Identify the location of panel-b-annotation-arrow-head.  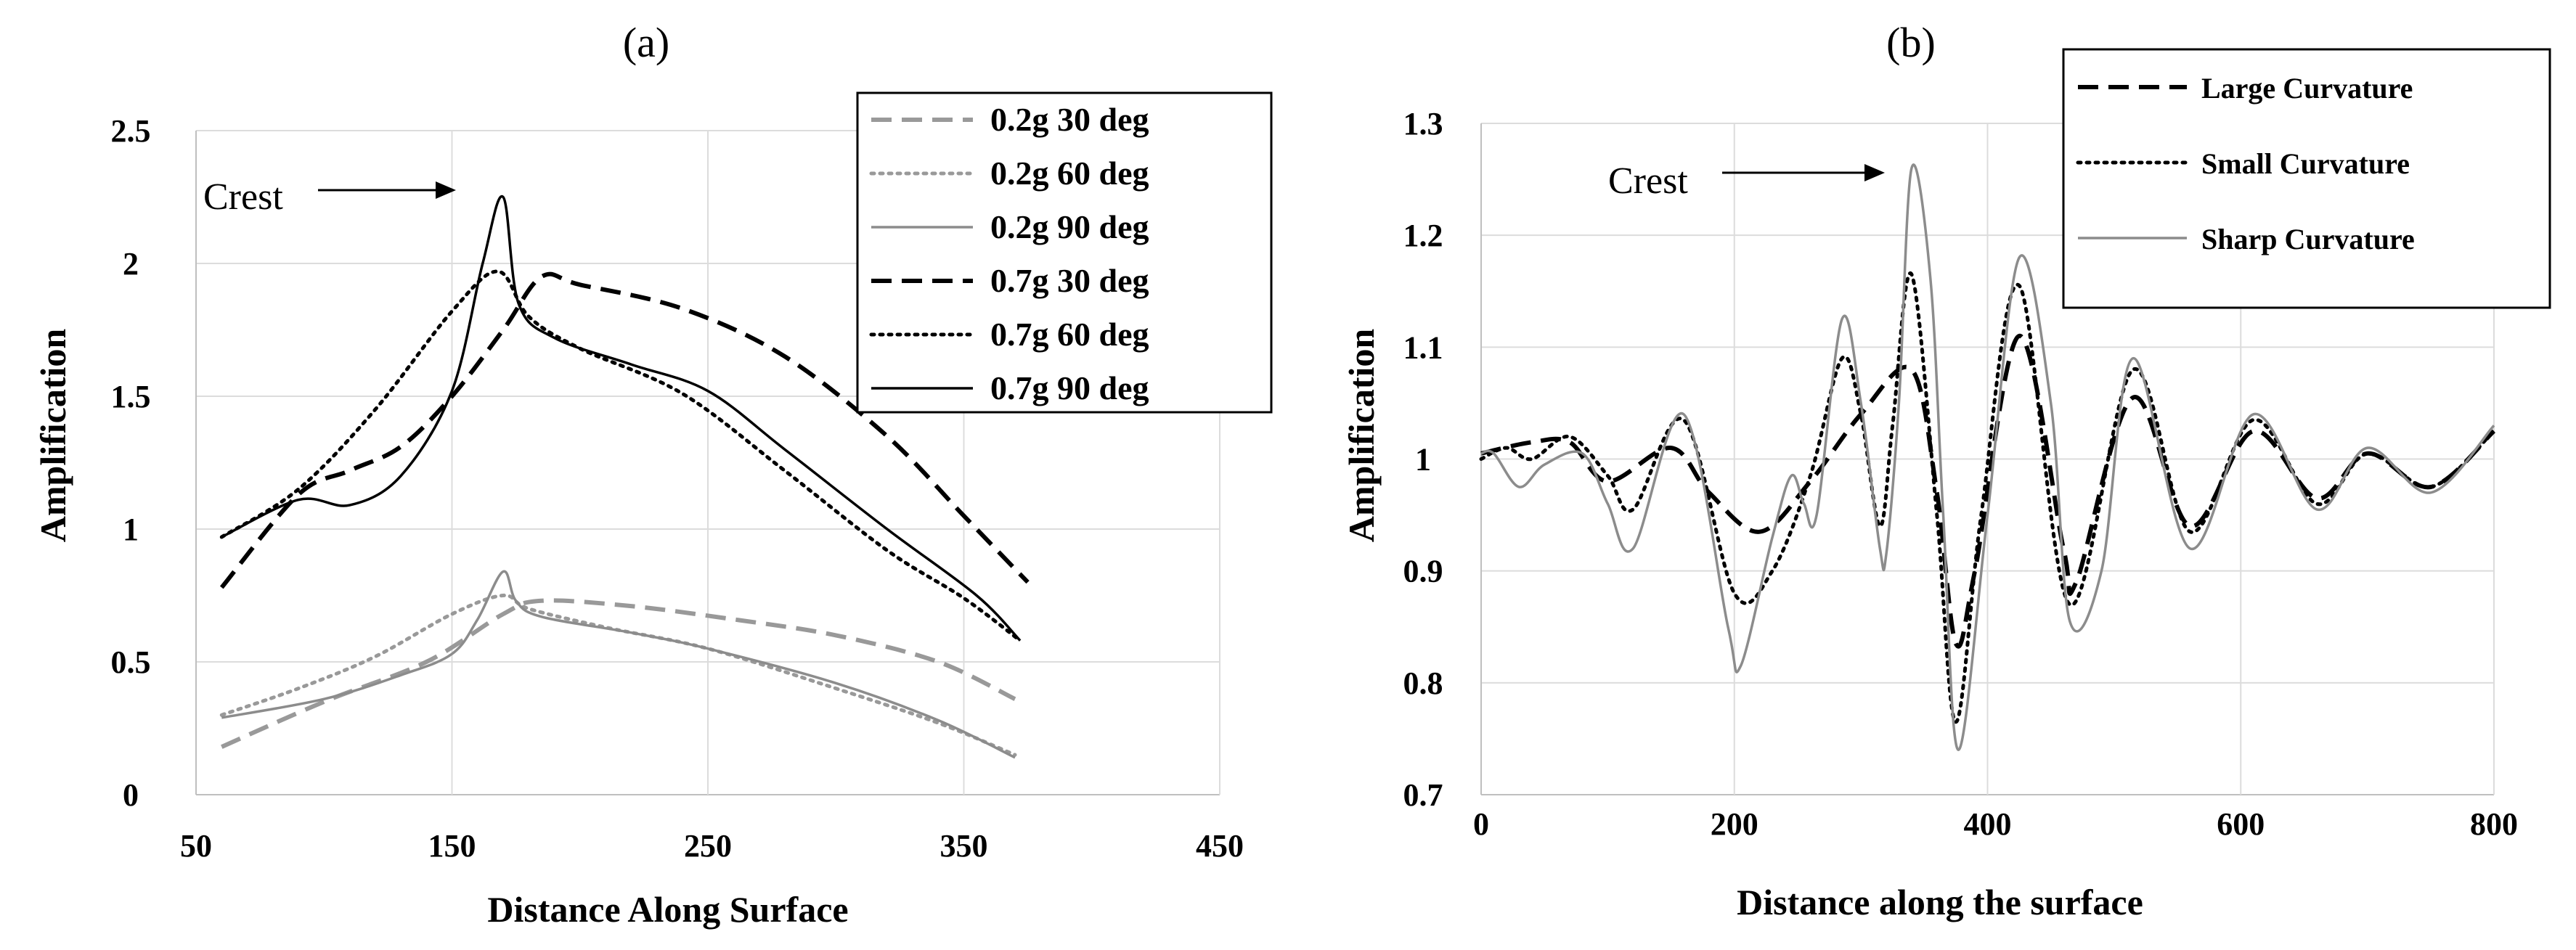
(1875, 173).